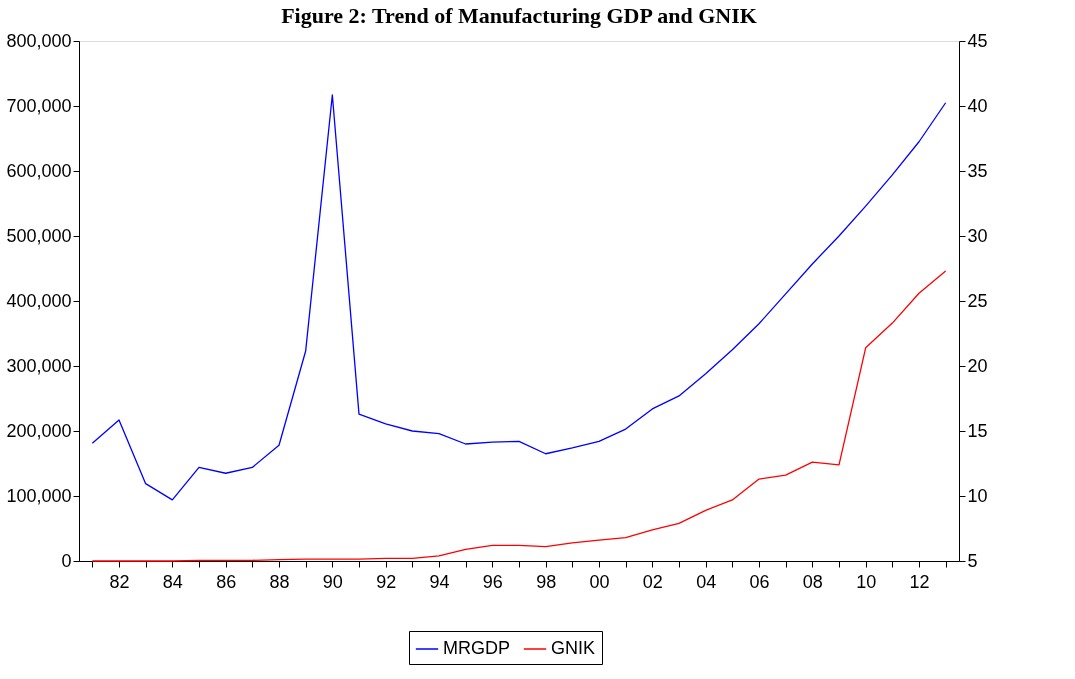  I want to click on x-tick-label: 02, so click(652, 581).